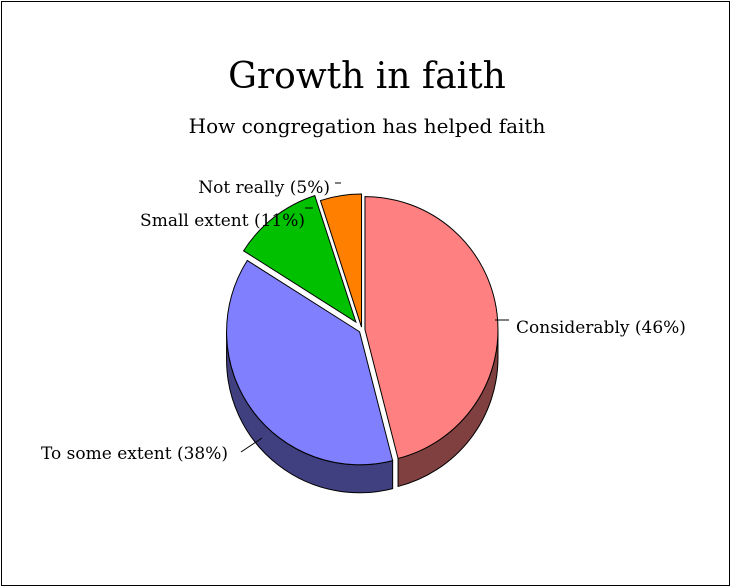  I want to click on slice-label: Not really (5%), so click(264, 188).